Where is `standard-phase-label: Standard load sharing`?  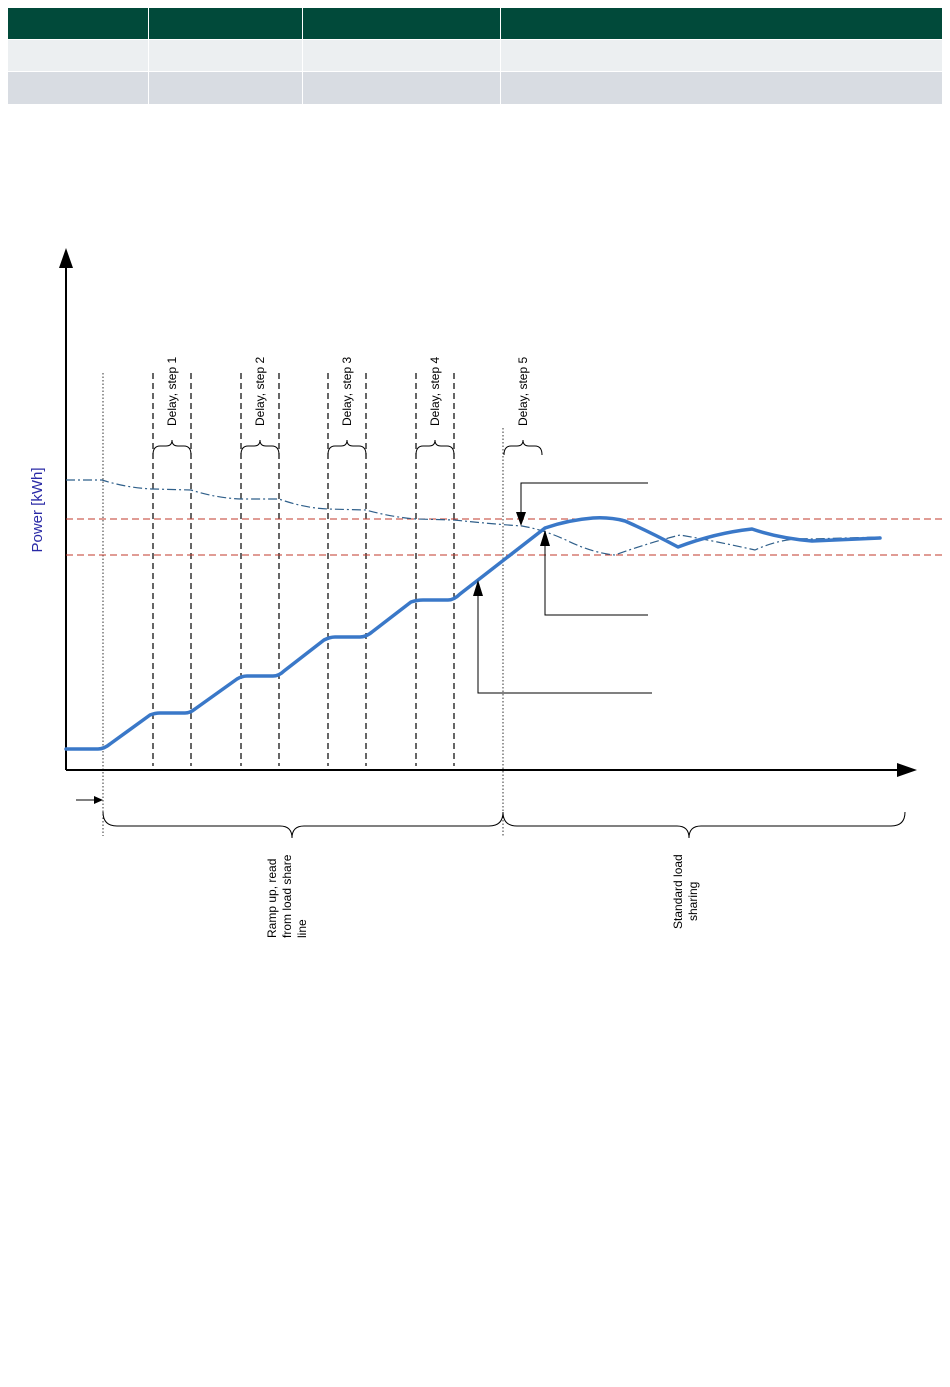 standard-phase-label: Standard load sharing is located at coordinates (685, 891).